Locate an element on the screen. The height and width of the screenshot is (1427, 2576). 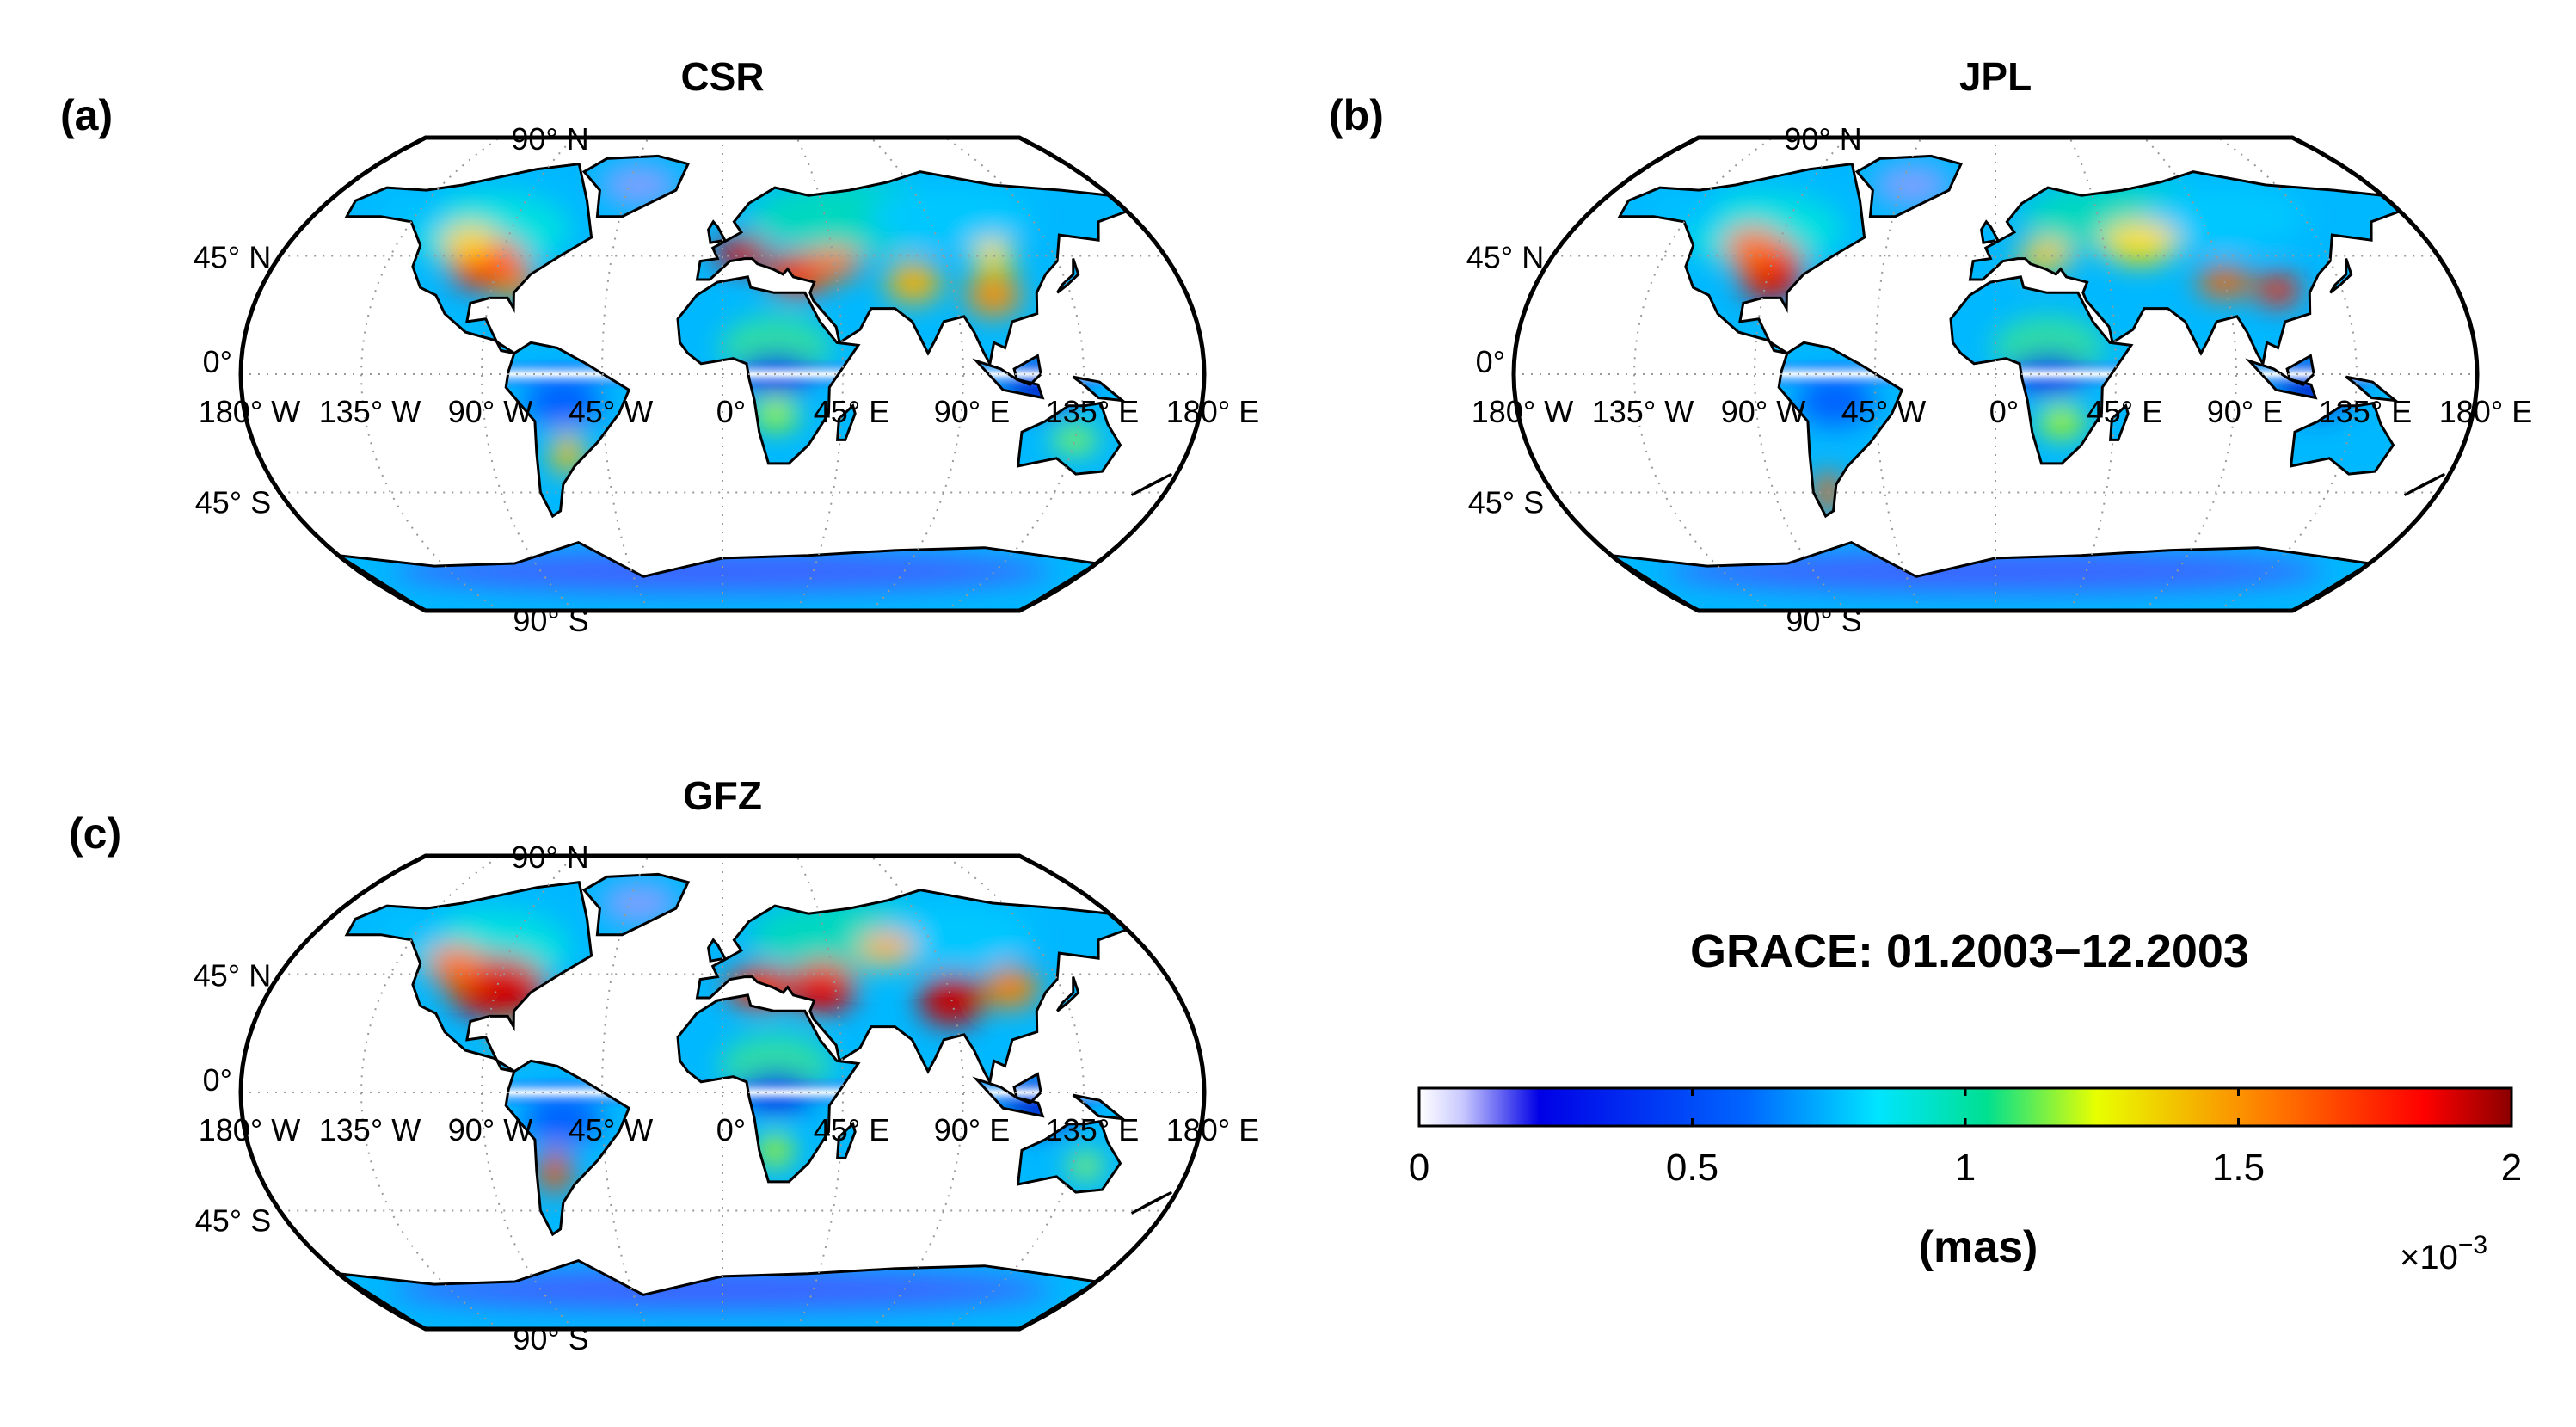
colorbar-unit: (mas) is located at coordinates (1978, 1247).